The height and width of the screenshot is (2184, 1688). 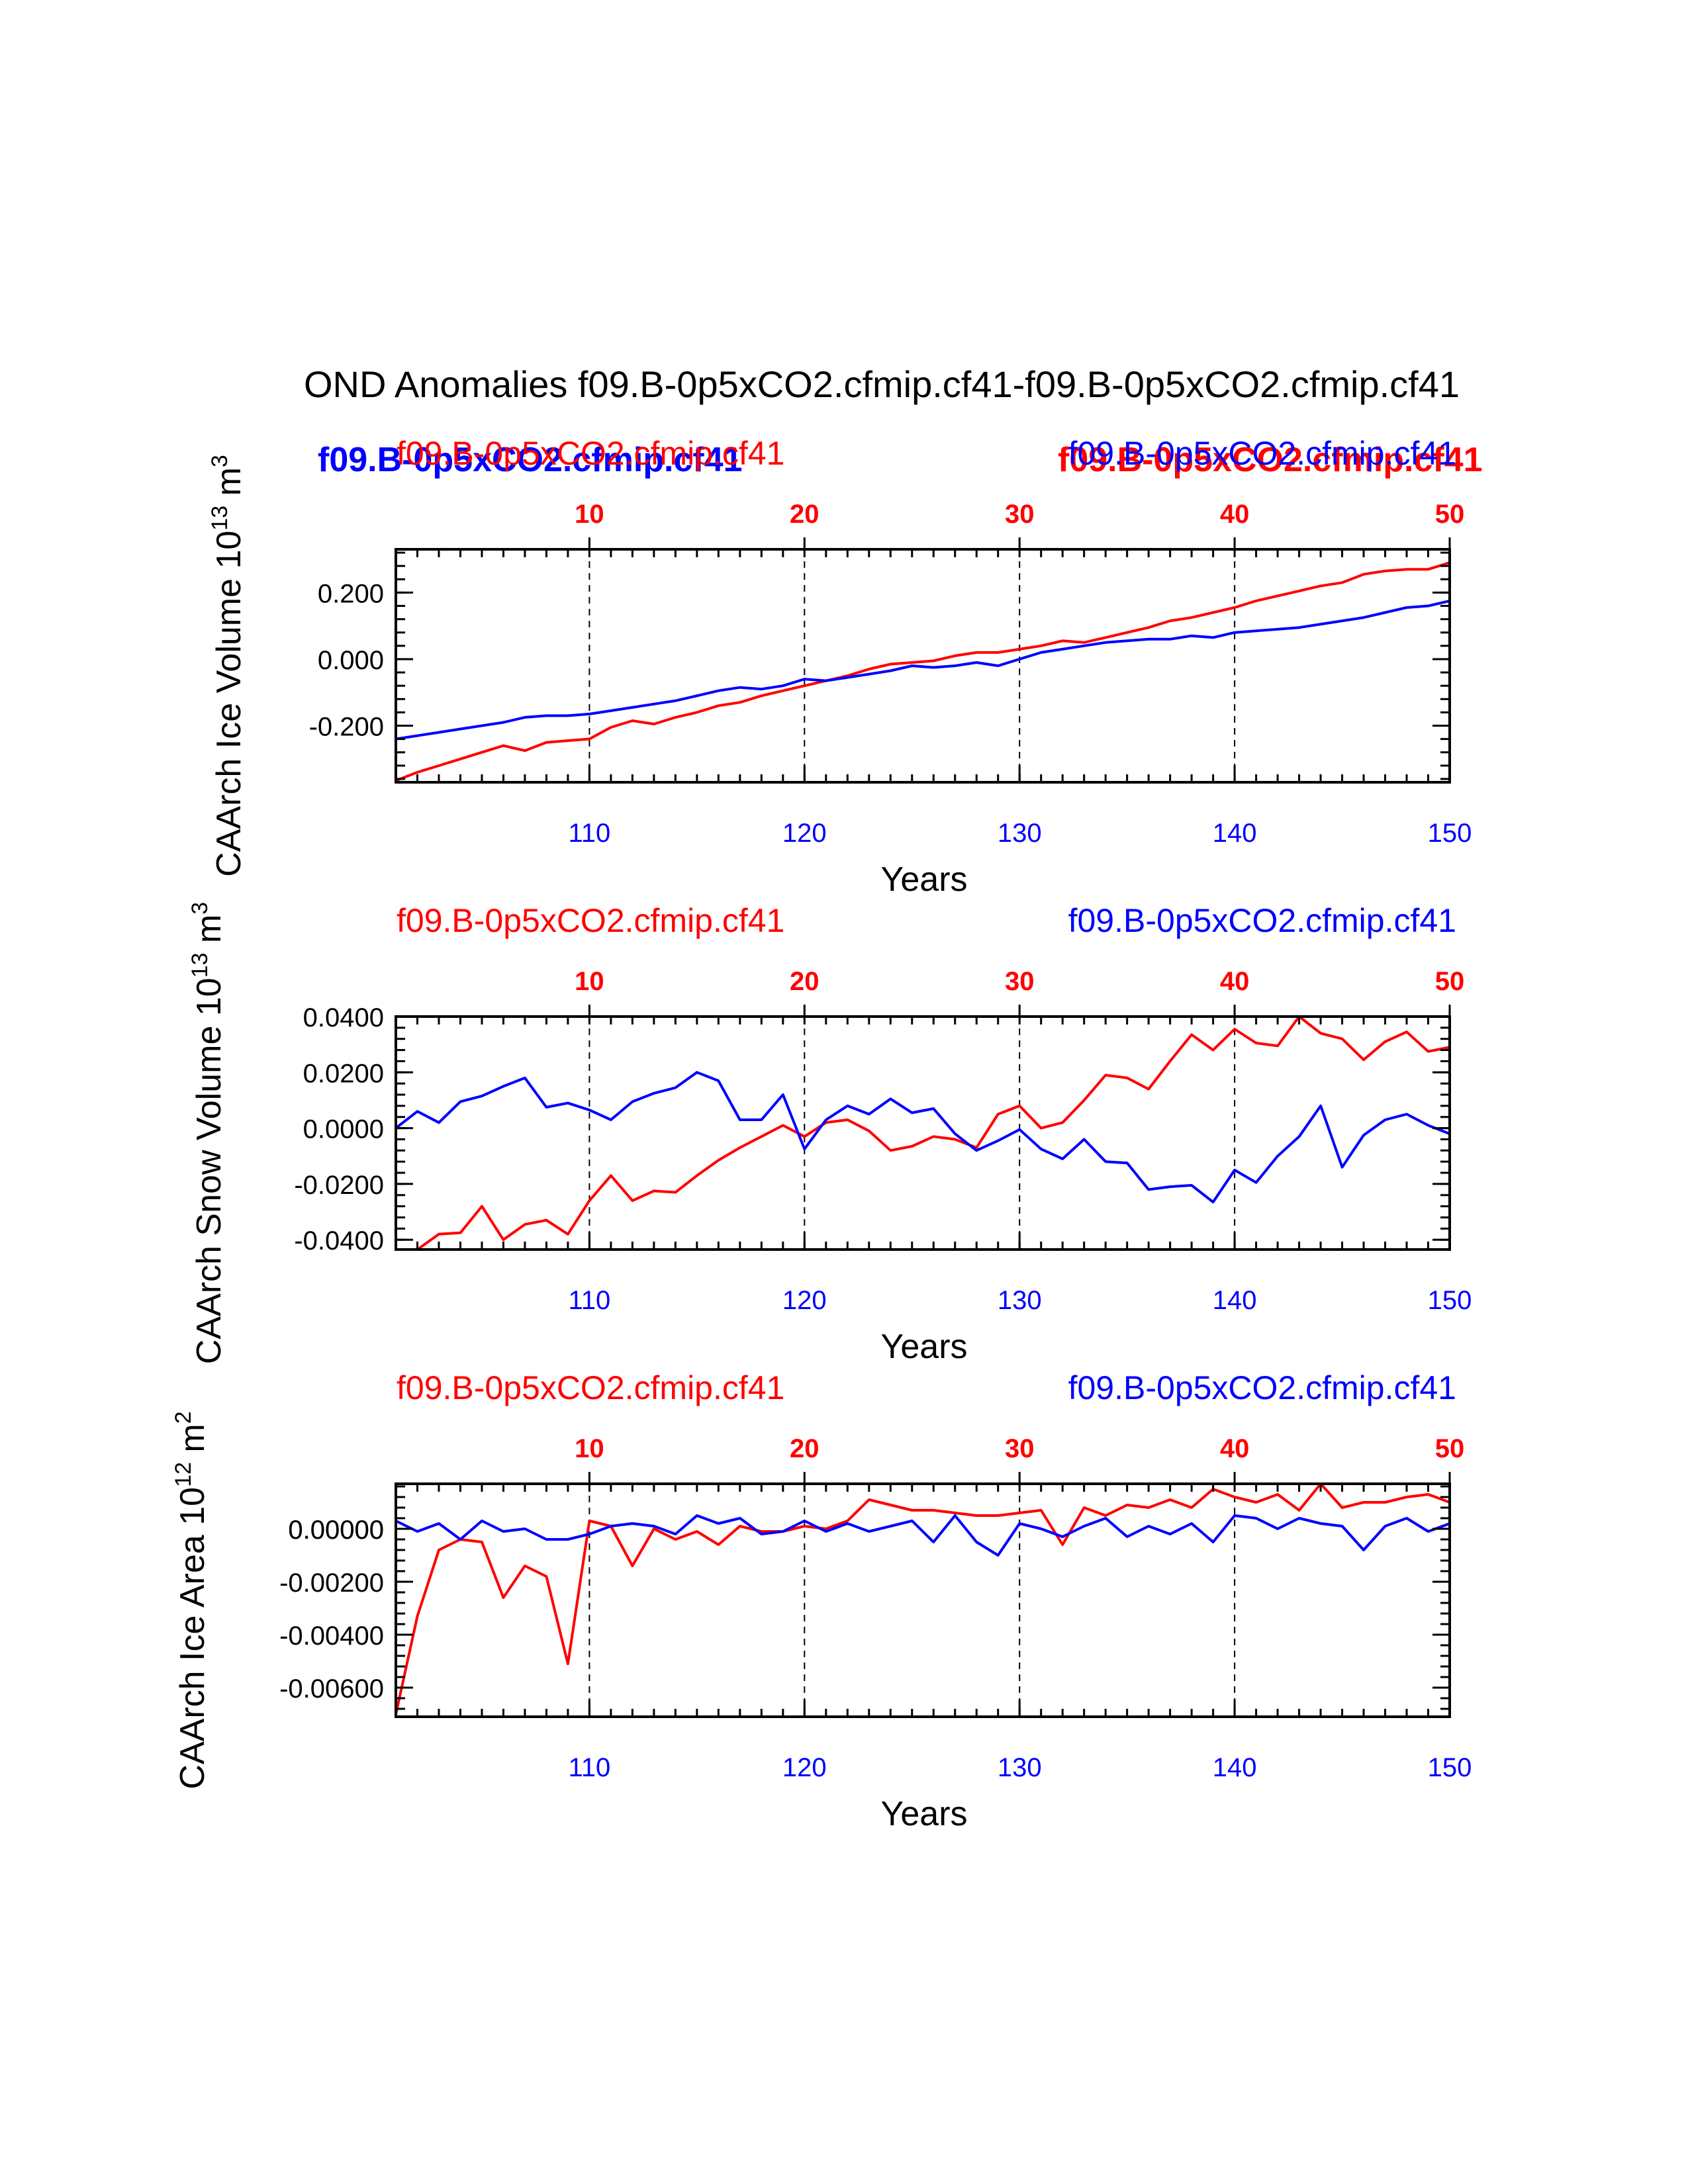 I want to click on y-tick-label: -0.00200, so click(x=331, y=1584).